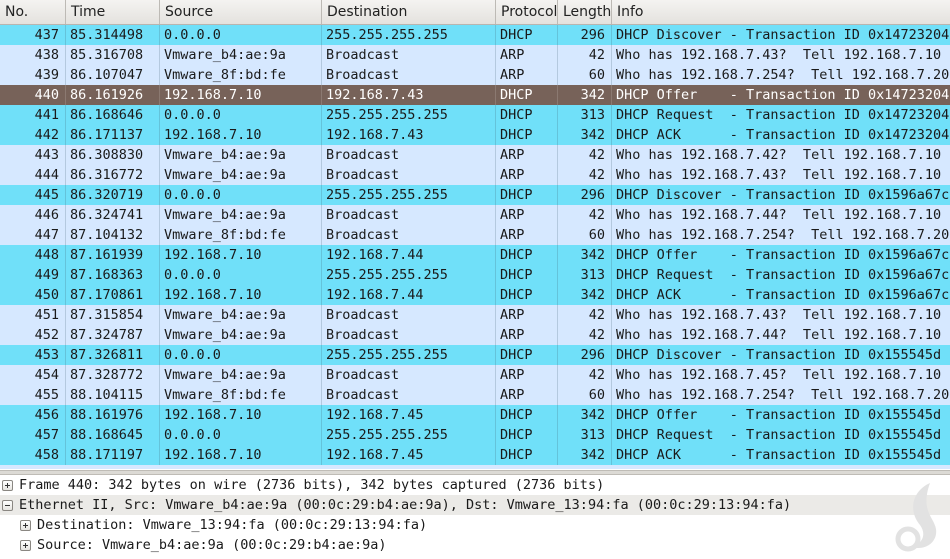 This screenshot has height=559, width=950. What do you see at coordinates (33, 335) in the screenshot?
I see `cell-no: 452` at bounding box center [33, 335].